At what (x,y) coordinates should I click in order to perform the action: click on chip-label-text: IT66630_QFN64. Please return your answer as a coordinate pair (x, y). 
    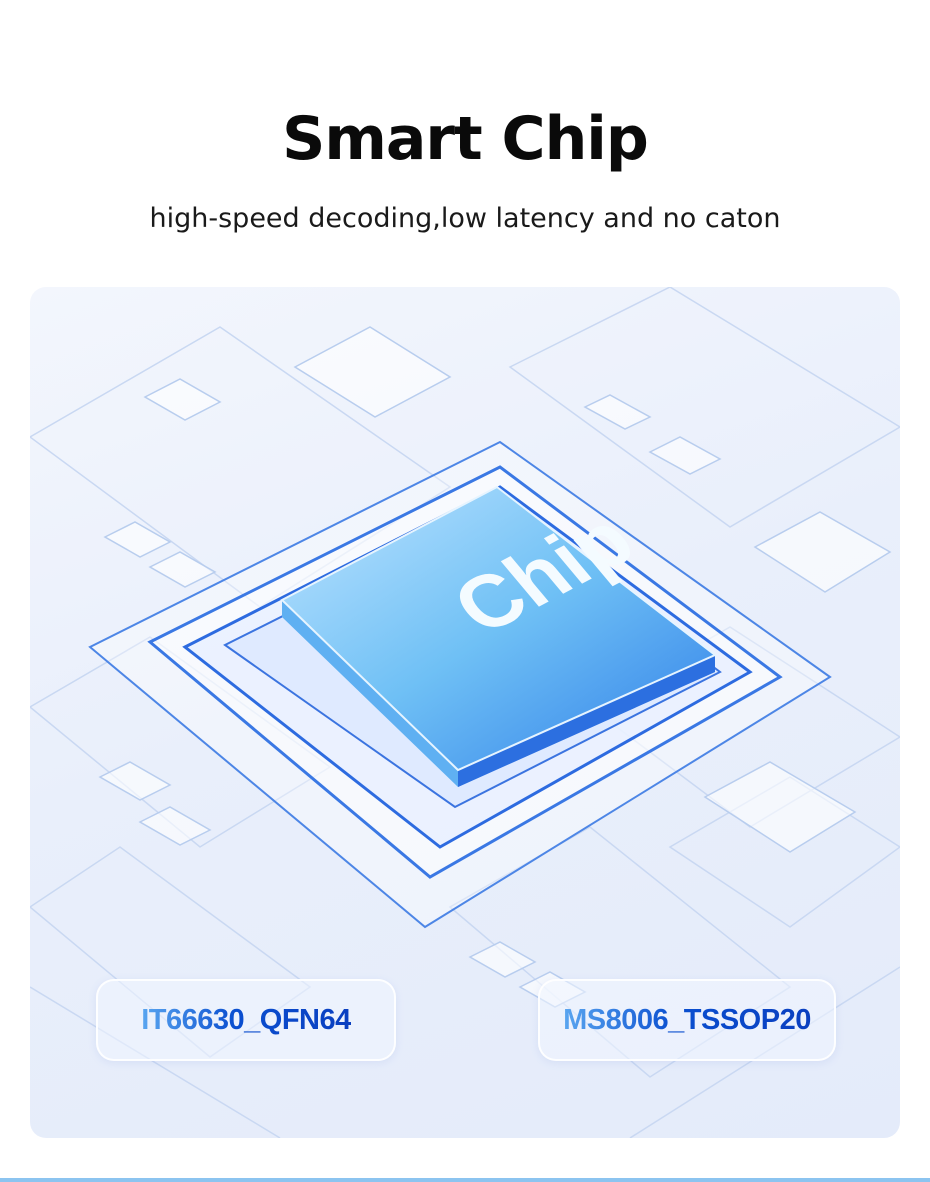
    Looking at the image, I should click on (246, 1019).